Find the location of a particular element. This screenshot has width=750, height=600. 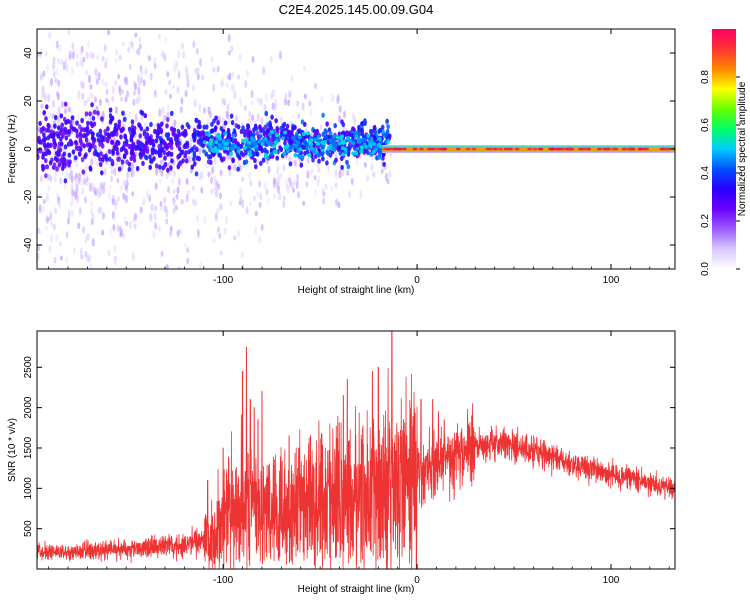

snr-xtick-label: 0 is located at coordinates (417, 580).